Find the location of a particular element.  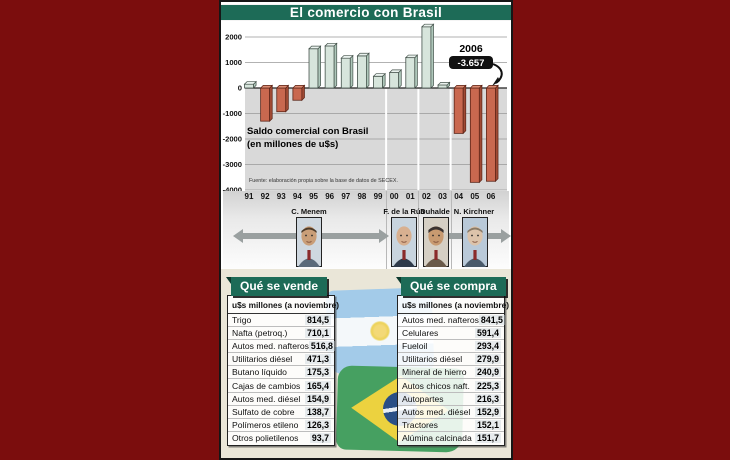

item-name: Trigo is located at coordinates (242, 320).